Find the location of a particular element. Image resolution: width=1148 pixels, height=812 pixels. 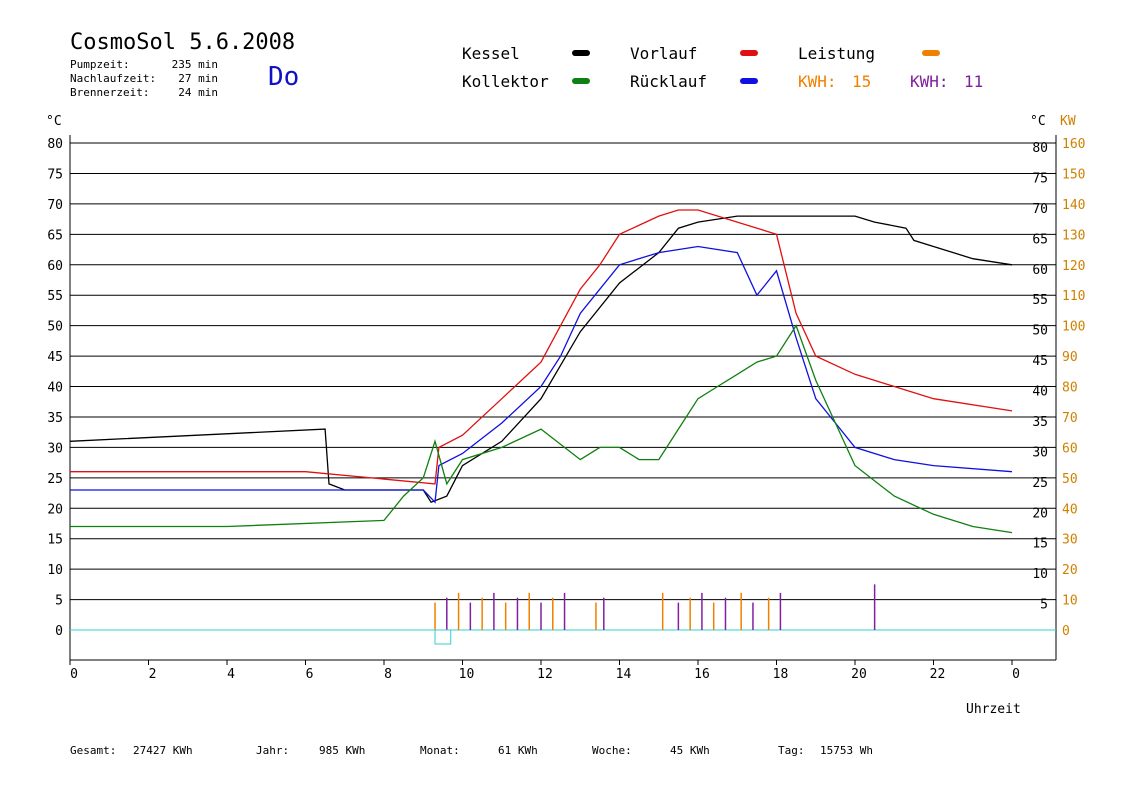

y-left-tick-label: 20 is located at coordinates (55, 509).